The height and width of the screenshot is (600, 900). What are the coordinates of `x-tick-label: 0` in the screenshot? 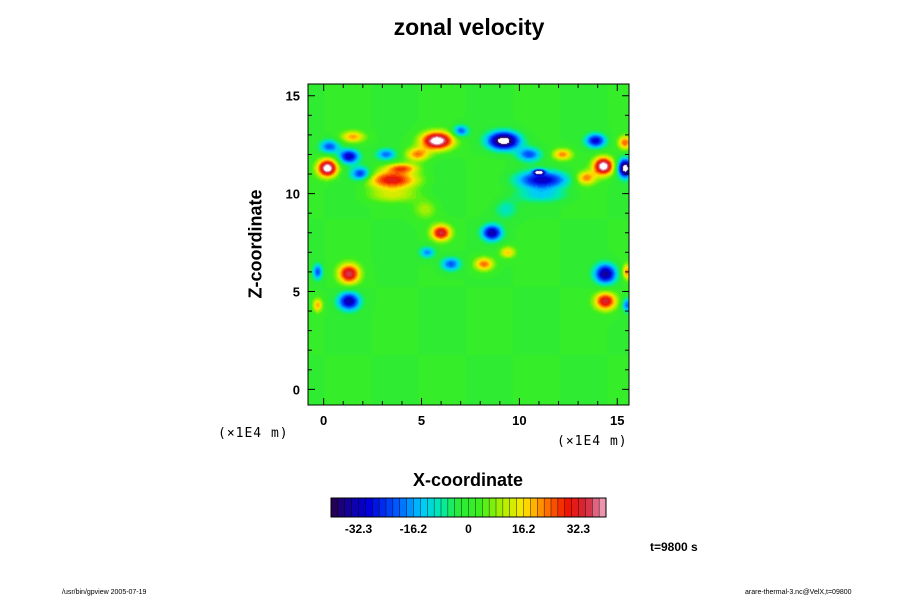 It's located at (323, 420).